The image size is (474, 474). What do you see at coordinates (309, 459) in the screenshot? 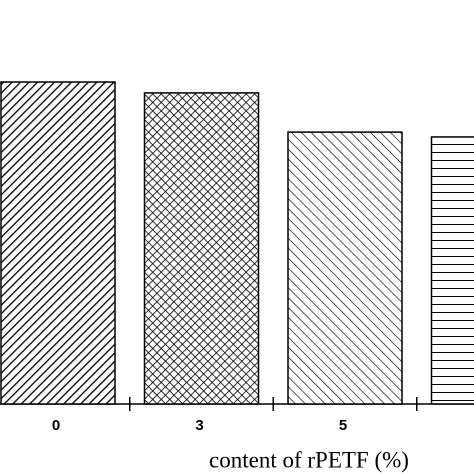
I see `x-axis-label: content of rPETF (%)` at bounding box center [309, 459].